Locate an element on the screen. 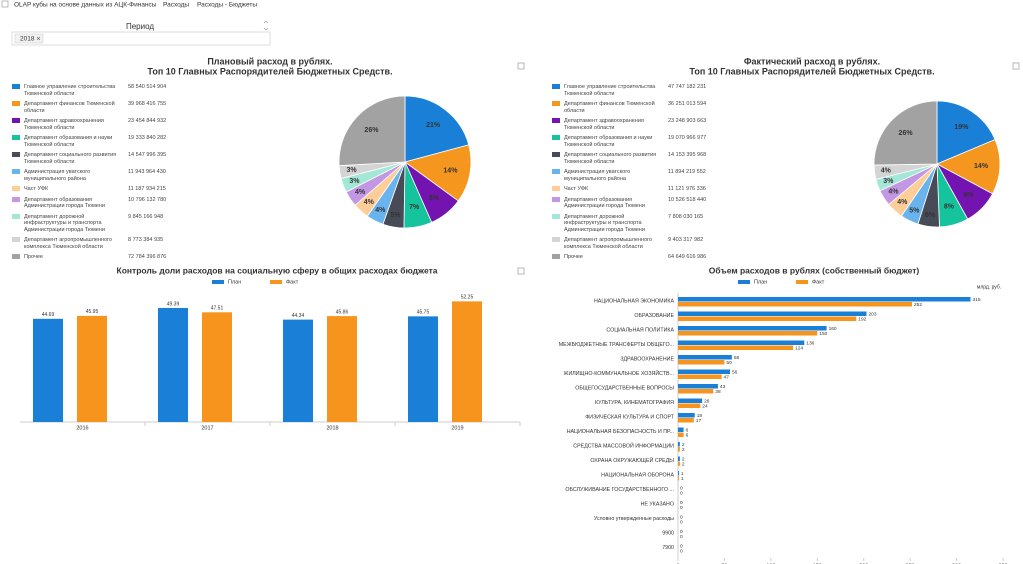 This screenshot has height=564, width=1023. bar-value-label: 45.95 is located at coordinates (92, 312).